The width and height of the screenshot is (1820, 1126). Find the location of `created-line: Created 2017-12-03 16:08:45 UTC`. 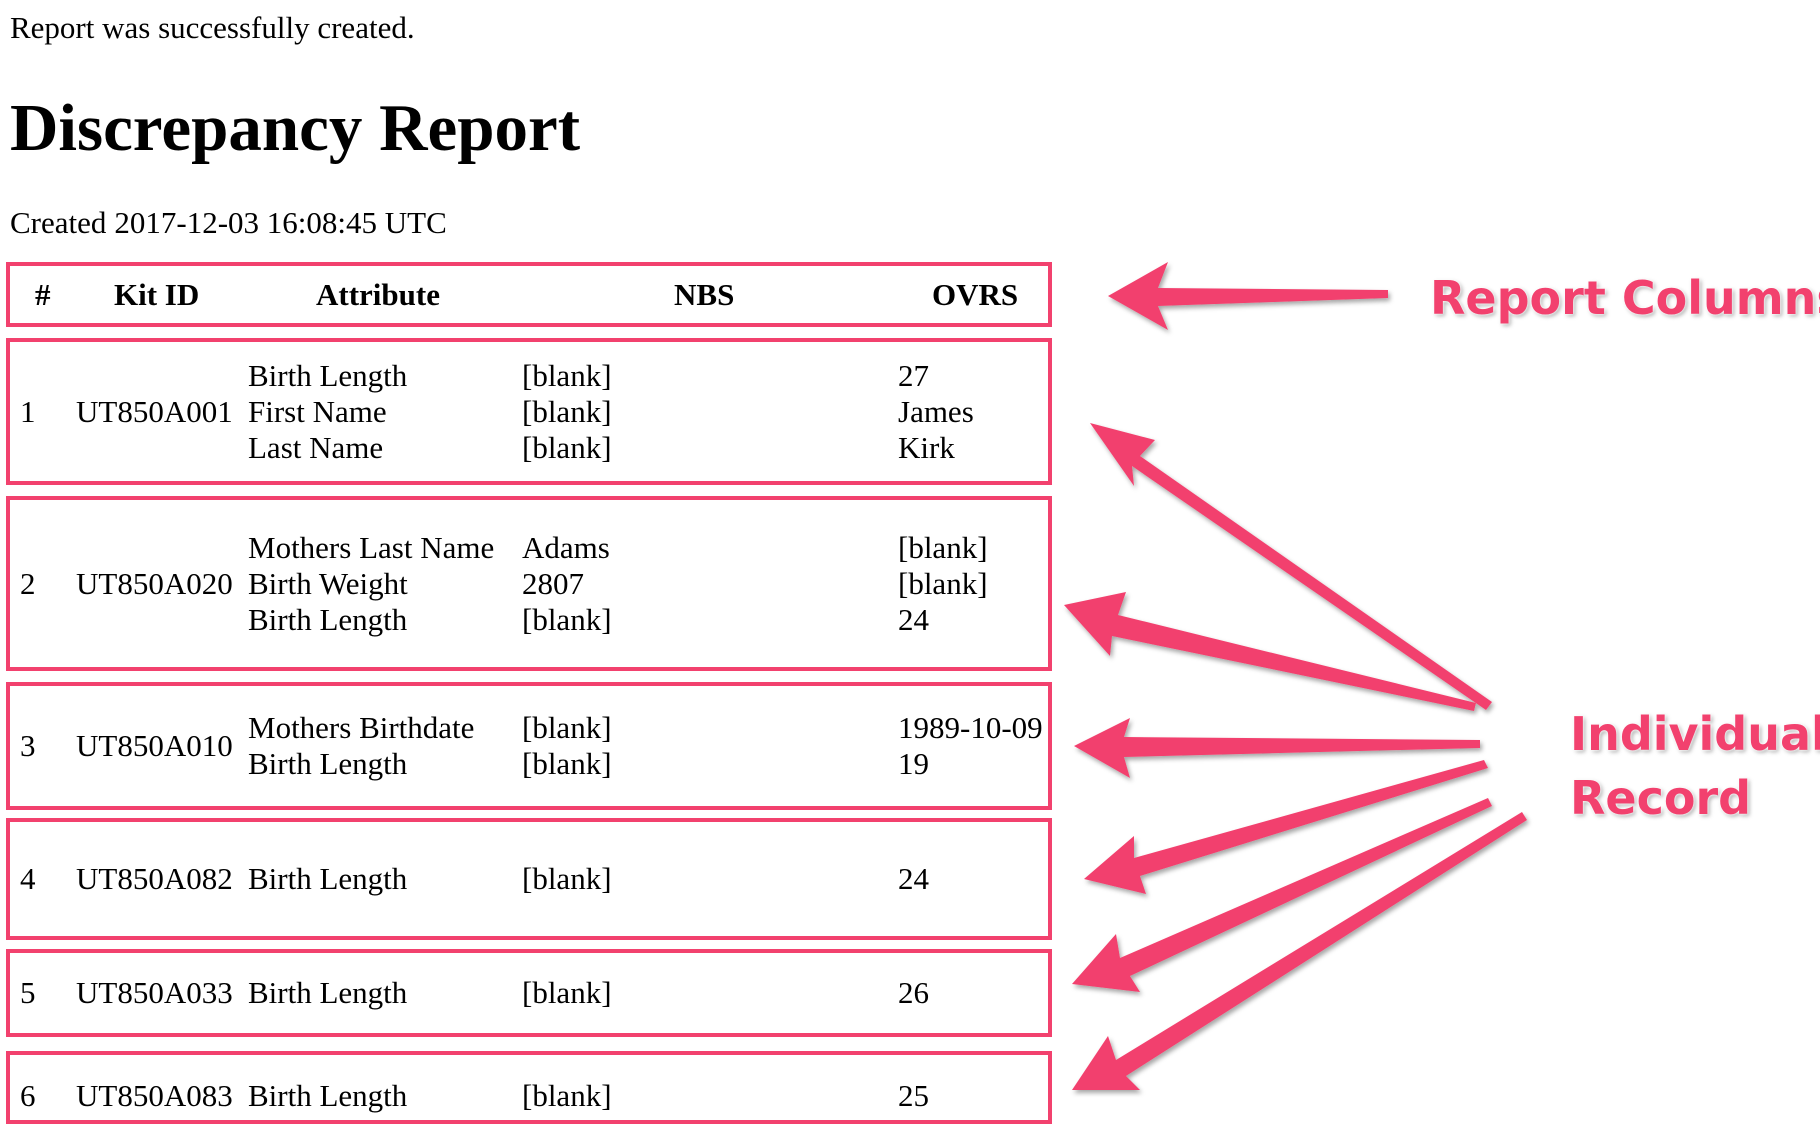

created-line: Created 2017-12-03 16:08:45 UTC is located at coordinates (228, 223).